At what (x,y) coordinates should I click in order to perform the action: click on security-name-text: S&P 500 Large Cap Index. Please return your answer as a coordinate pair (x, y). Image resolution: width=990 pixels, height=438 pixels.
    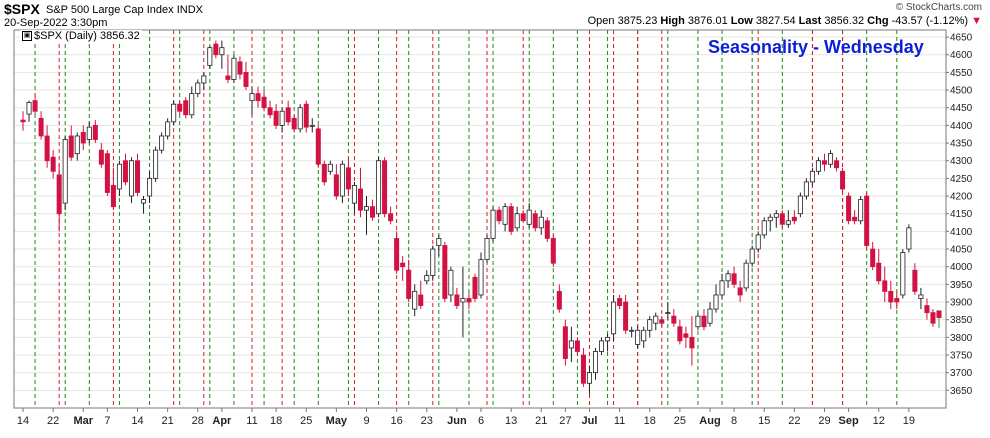
    Looking at the image, I should click on (110, 10).